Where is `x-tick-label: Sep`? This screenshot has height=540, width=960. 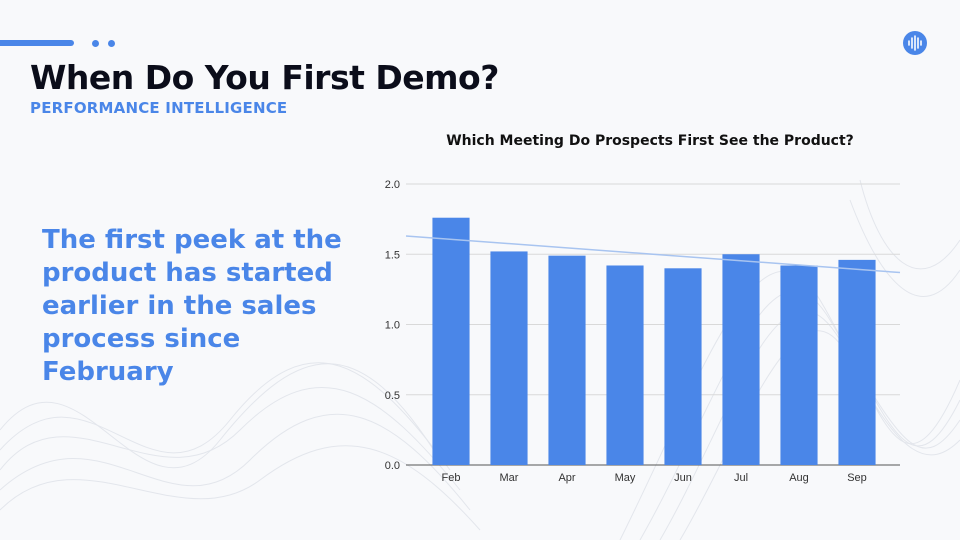 x-tick-label: Sep is located at coordinates (857, 478).